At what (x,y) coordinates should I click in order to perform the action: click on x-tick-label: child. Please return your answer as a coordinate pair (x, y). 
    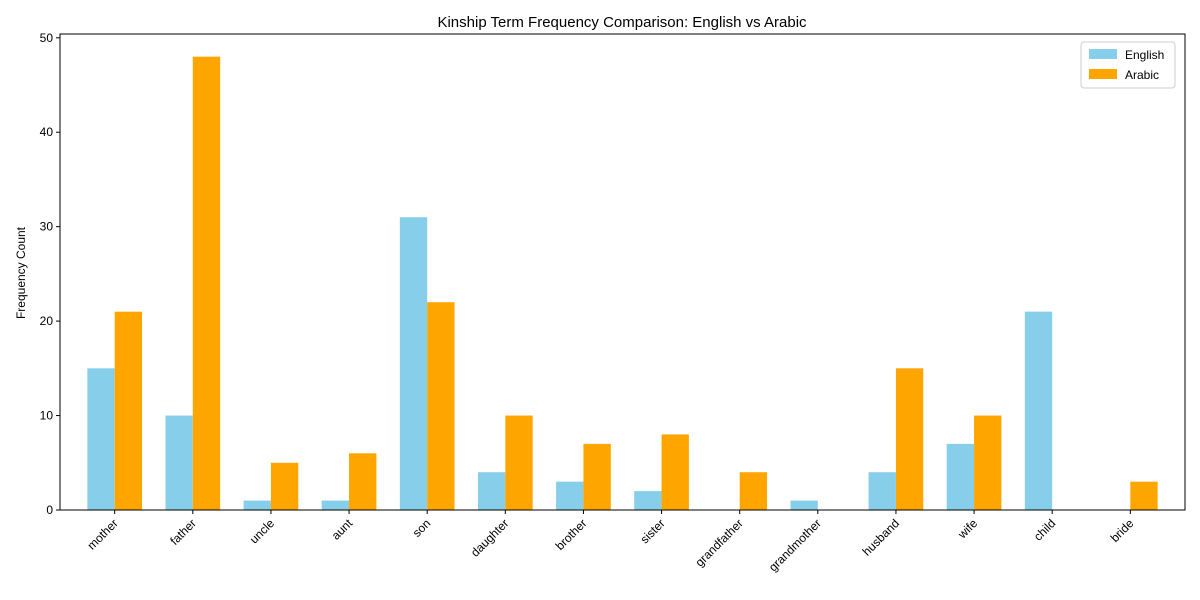
    Looking at the image, I should click on (1044, 529).